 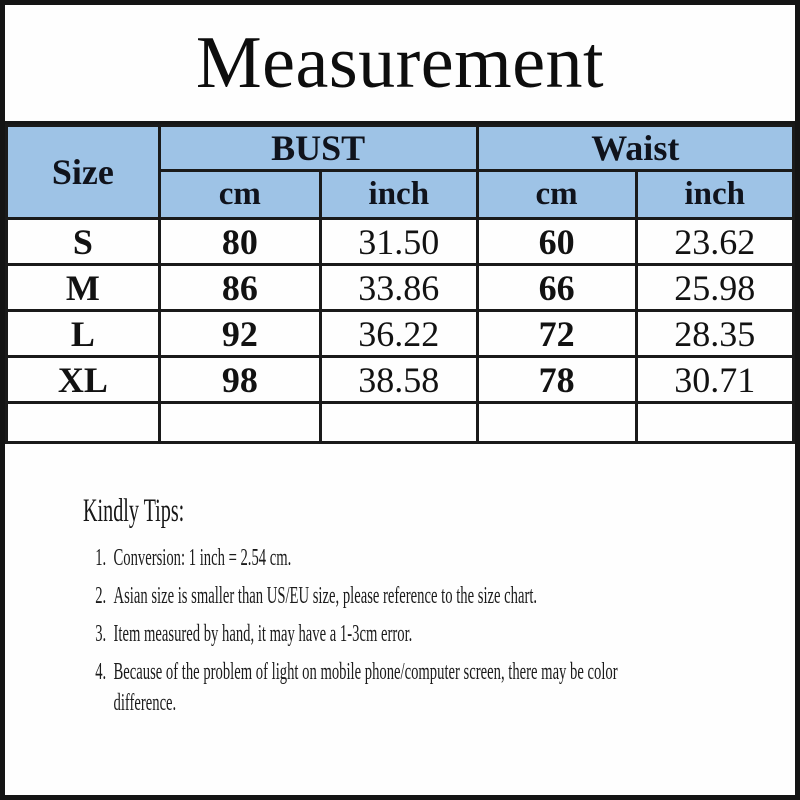 I want to click on cell-waist-inch: 28.35, so click(x=715, y=333).